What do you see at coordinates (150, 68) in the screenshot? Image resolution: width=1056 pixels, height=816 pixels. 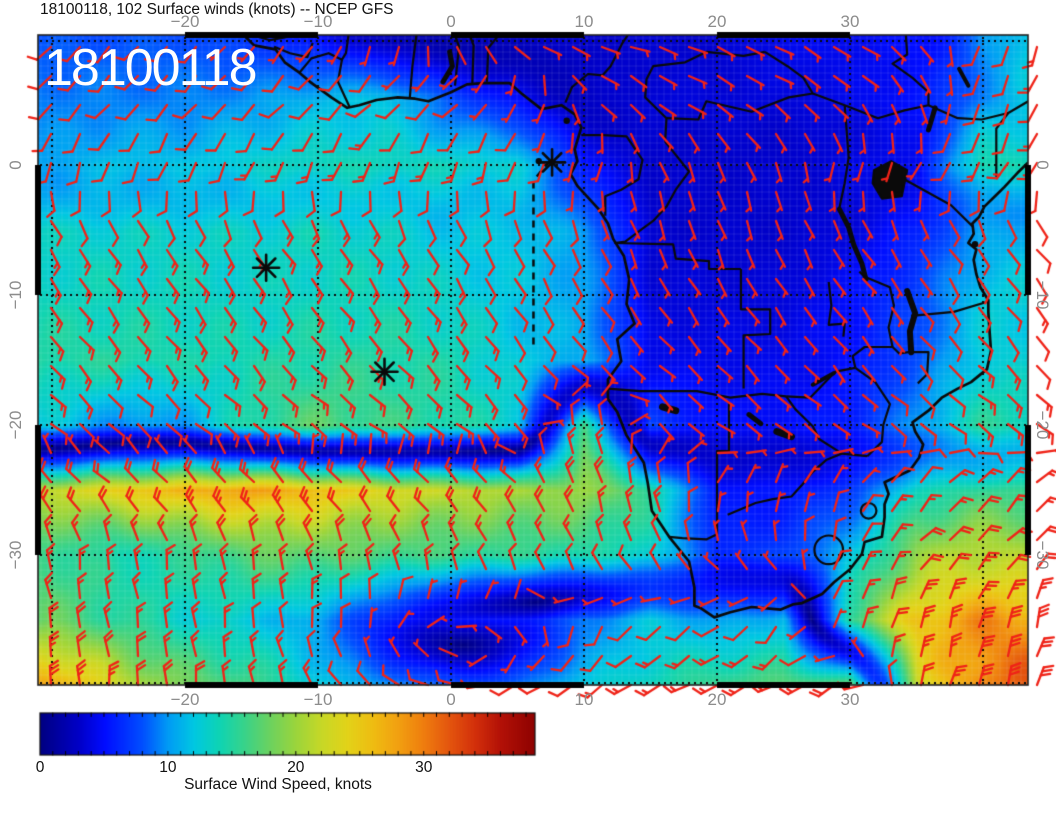 I see `datetime-stamp: 18100118` at bounding box center [150, 68].